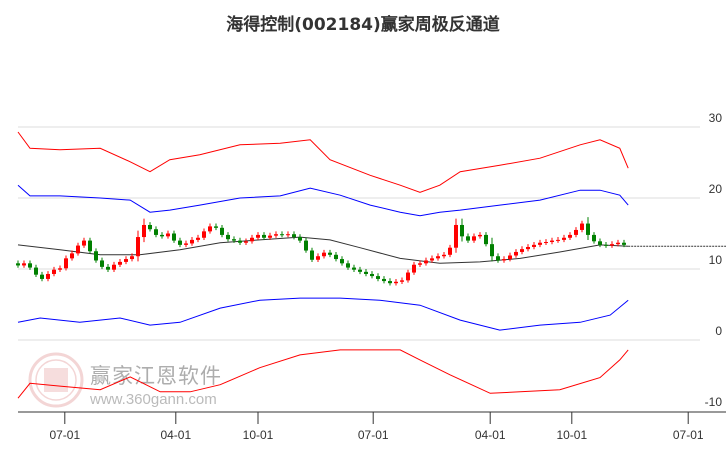 The width and height of the screenshot is (726, 450). Describe the element at coordinates (714, 402) in the screenshot. I see `y-tick-label: -10` at that location.